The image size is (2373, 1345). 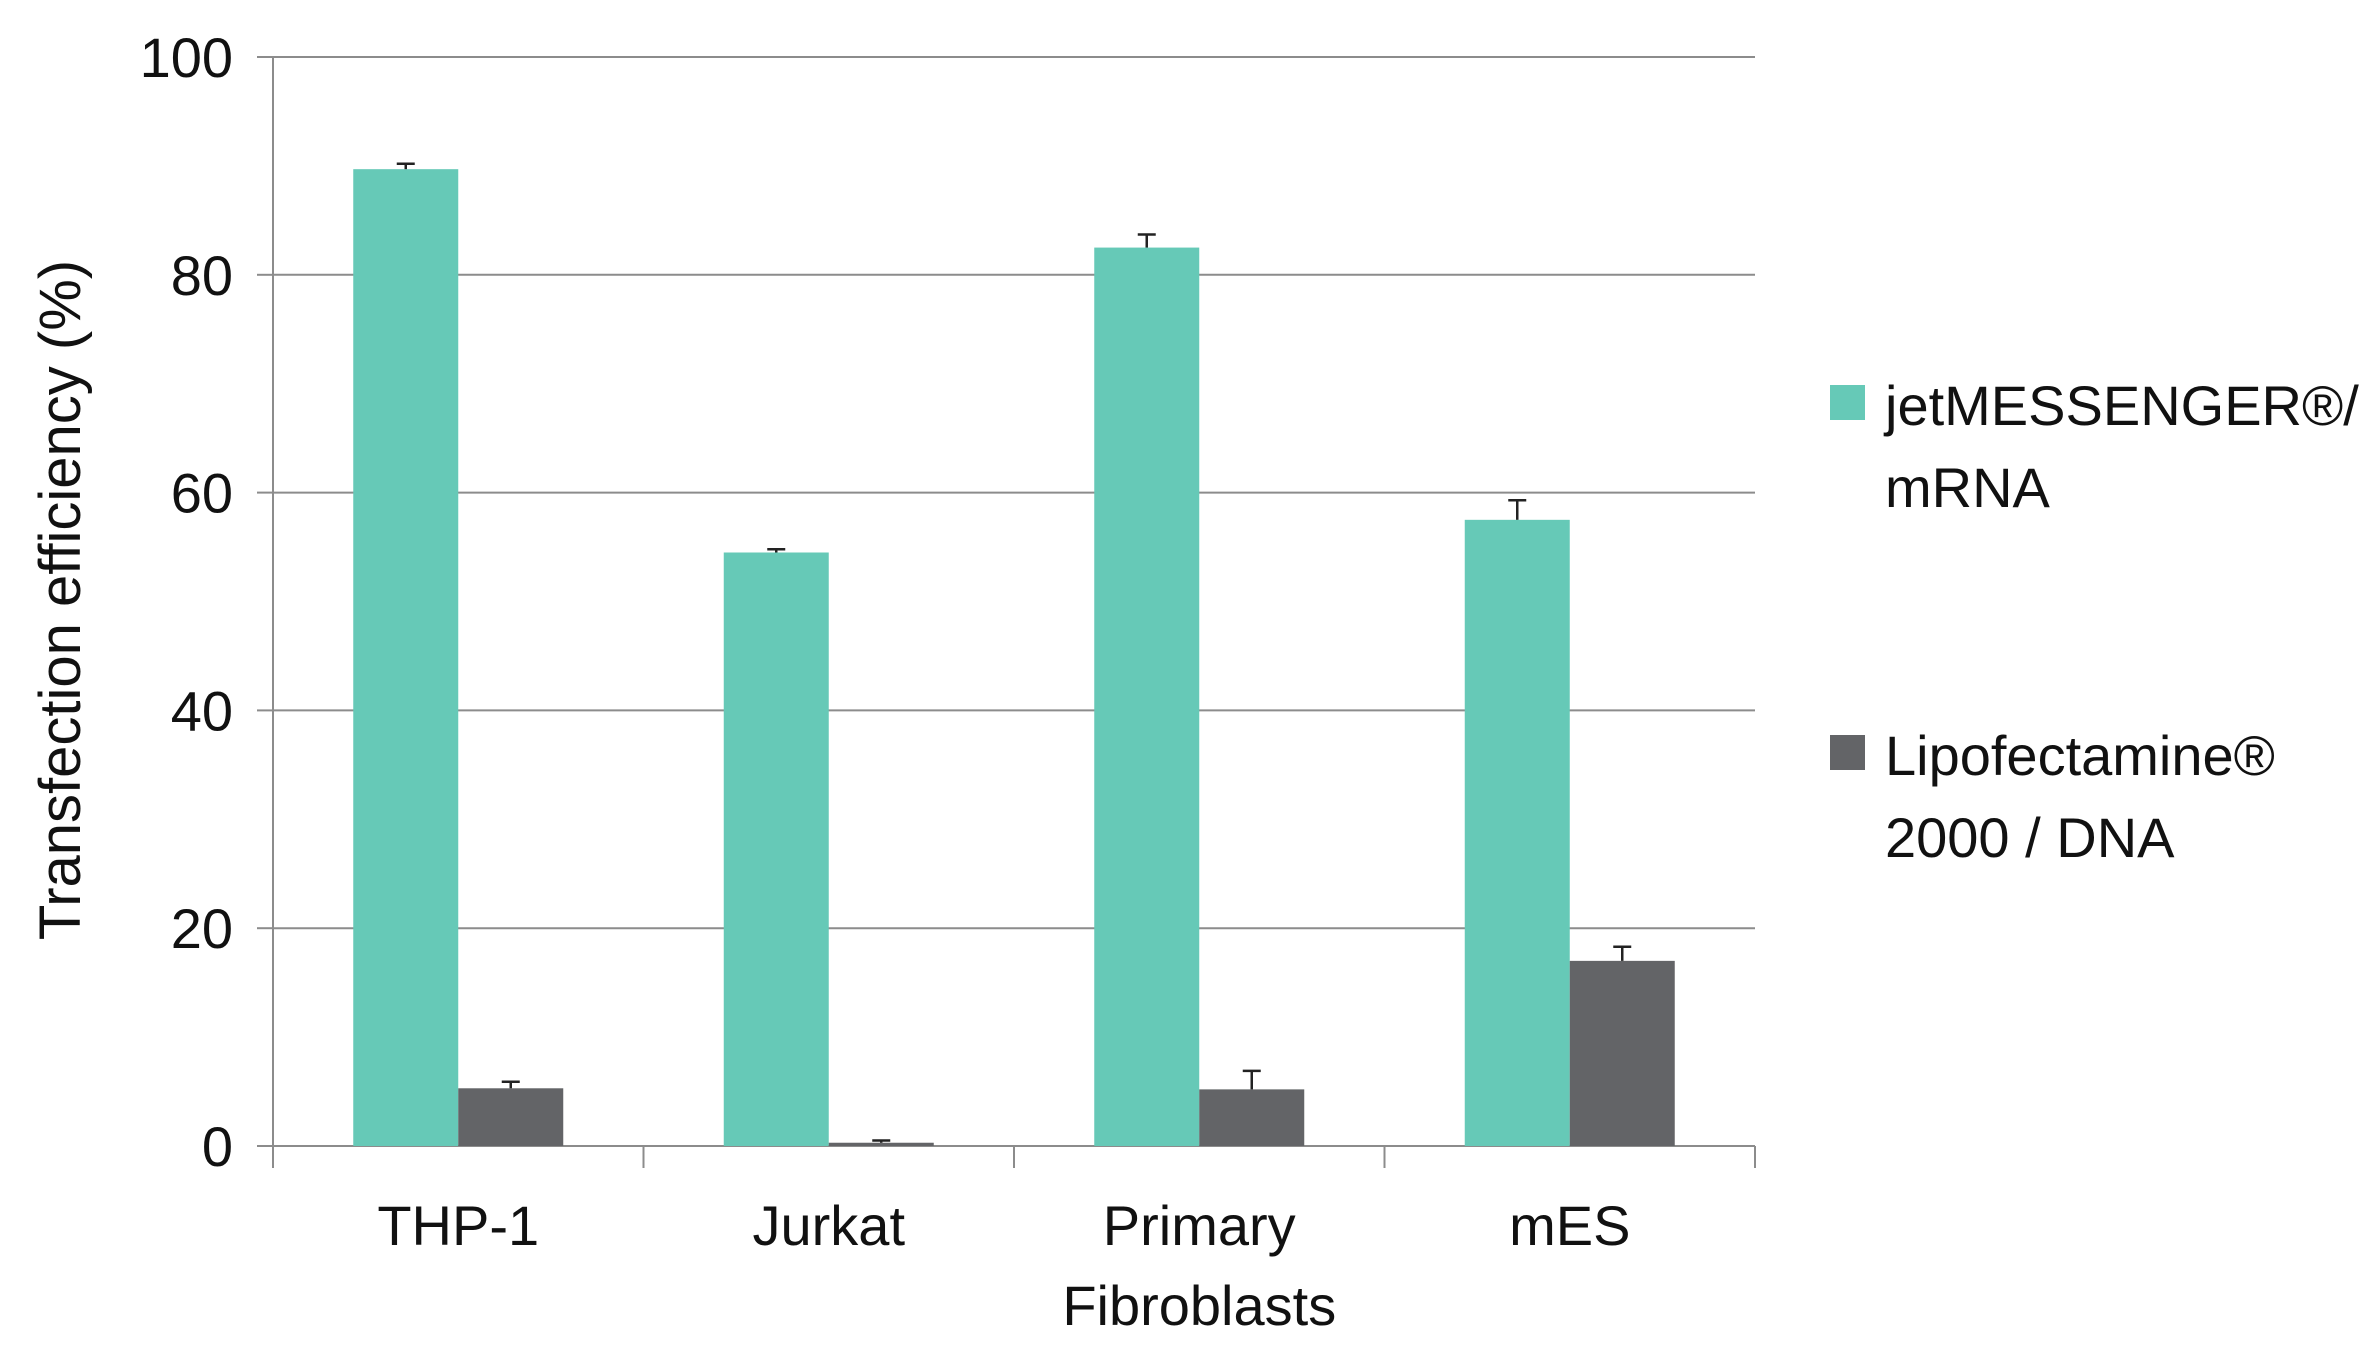 What do you see at coordinates (2030, 837) in the screenshot?
I see `legend-label: 2000 / DNA` at bounding box center [2030, 837].